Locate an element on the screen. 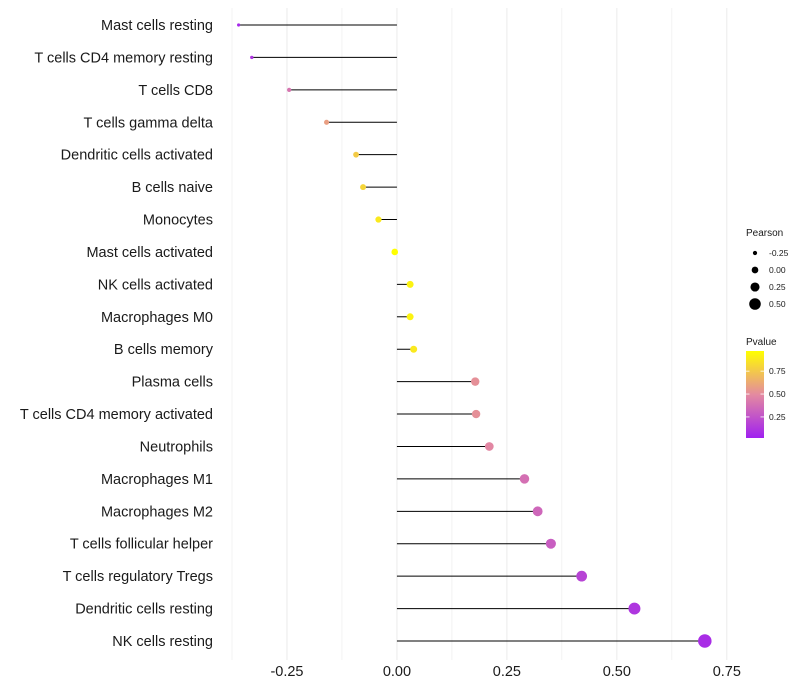  category-label: T cells CD8 is located at coordinates (175, 91).